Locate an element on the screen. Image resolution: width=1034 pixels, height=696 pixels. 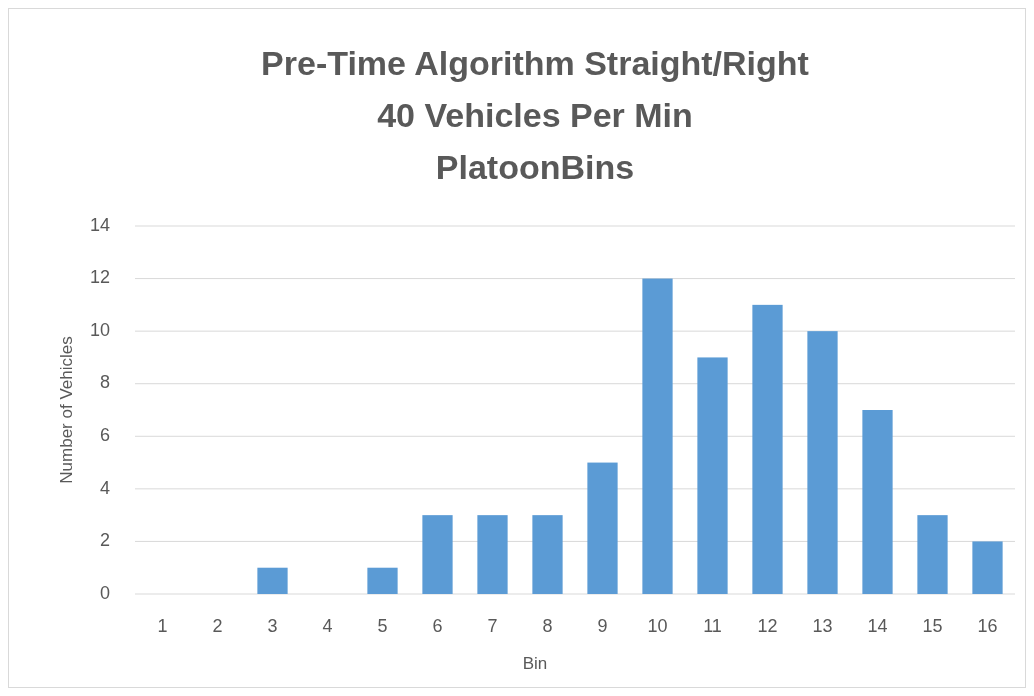
x-tick-label: 10 is located at coordinates (657, 625).